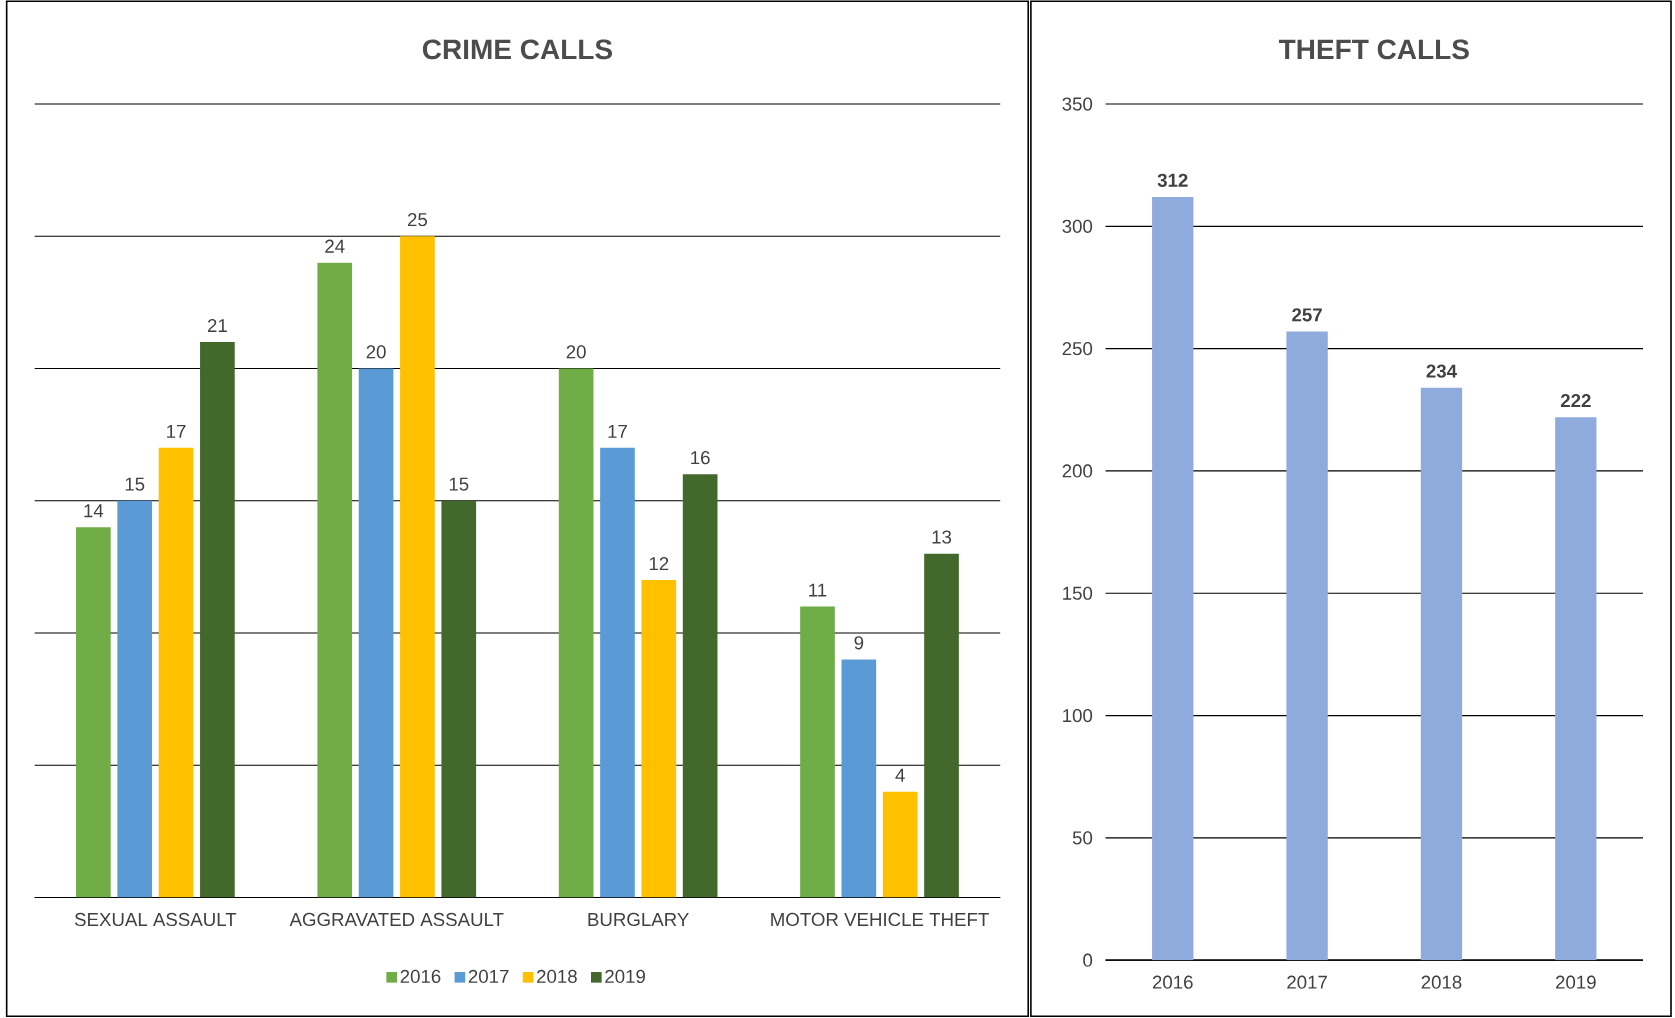 The width and height of the screenshot is (1675, 1018). Describe the element at coordinates (1088, 960) in the screenshot. I see `y-tick-label: 0` at that location.